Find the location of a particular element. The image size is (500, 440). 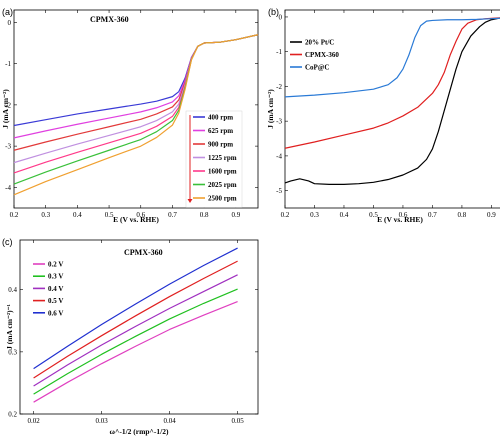

pa-xtick-label-0: 0.2 is located at coordinates (14, 215).